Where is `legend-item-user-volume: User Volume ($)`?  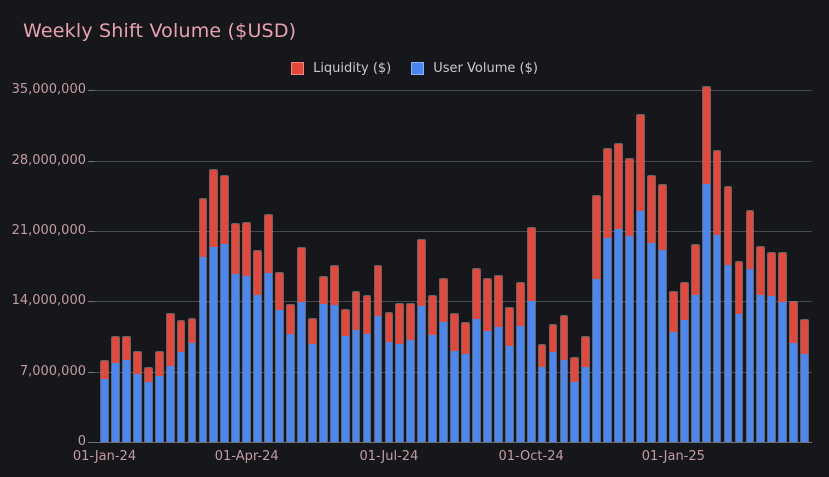 legend-item-user-volume: User Volume ($) is located at coordinates (474, 68).